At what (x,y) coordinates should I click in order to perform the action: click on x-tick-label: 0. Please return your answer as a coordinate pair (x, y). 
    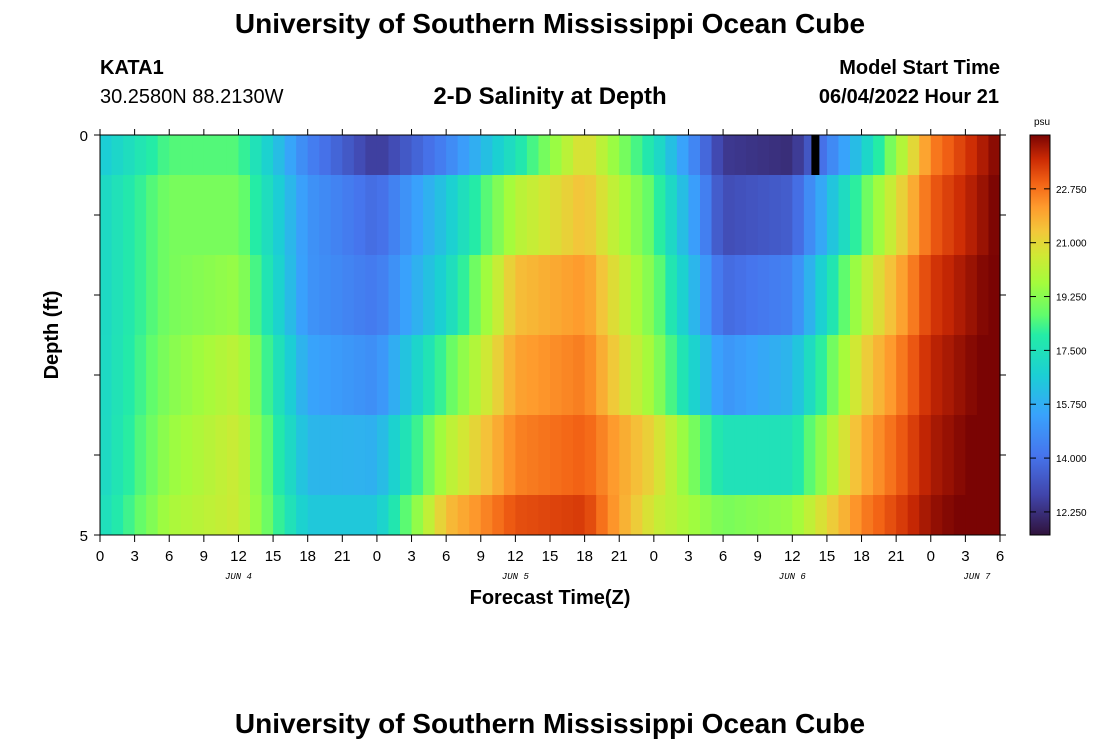
    Looking at the image, I should click on (931, 556).